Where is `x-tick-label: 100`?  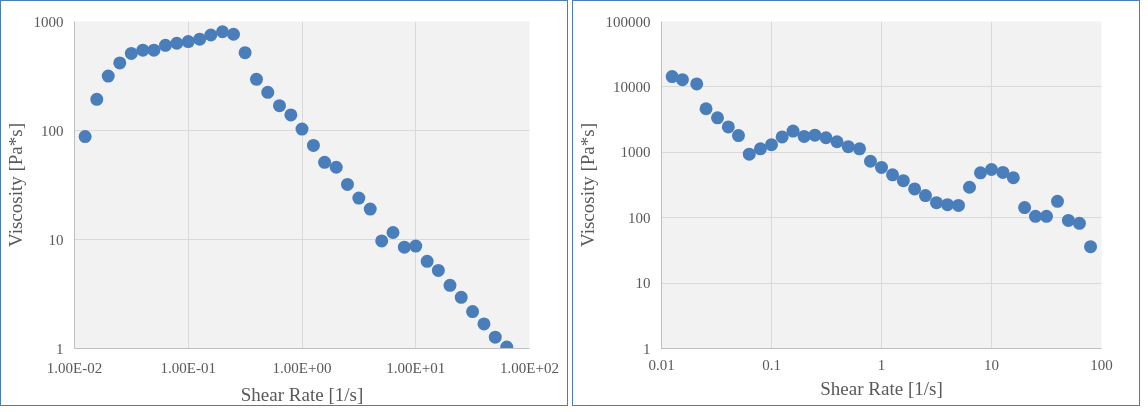
x-tick-label: 100 is located at coordinates (1101, 364).